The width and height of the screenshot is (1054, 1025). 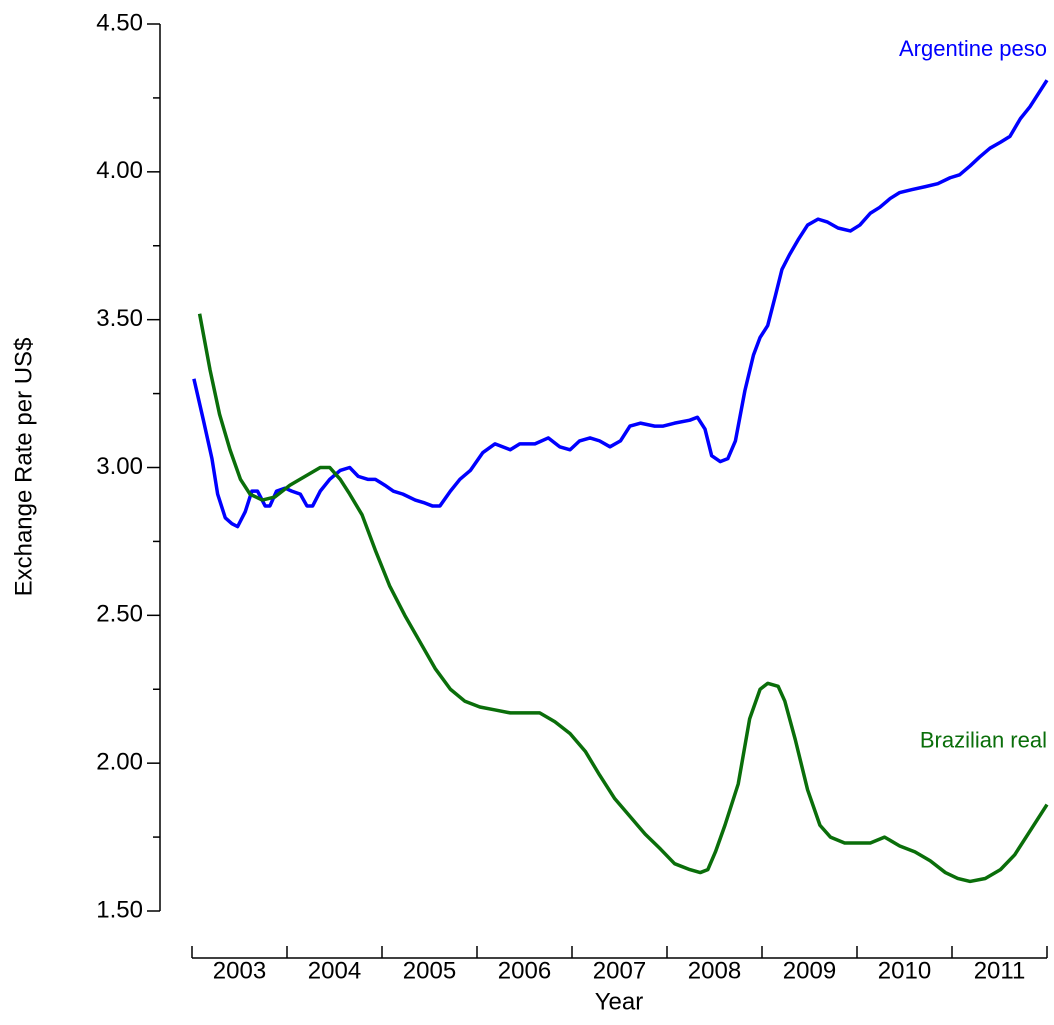 What do you see at coordinates (904, 970) in the screenshot?
I see `x-tick-label: 2010` at bounding box center [904, 970].